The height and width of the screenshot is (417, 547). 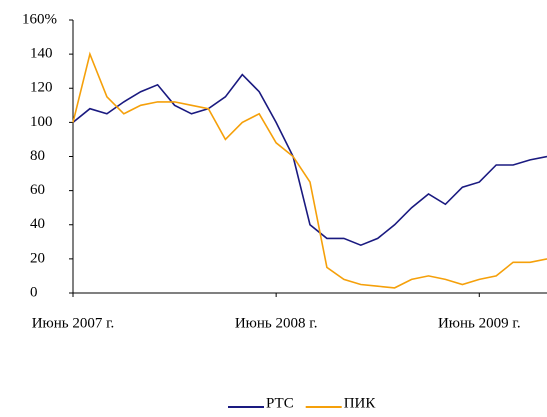 I want to click on x-tick-label: Июнь 2009 г., so click(x=479, y=323).